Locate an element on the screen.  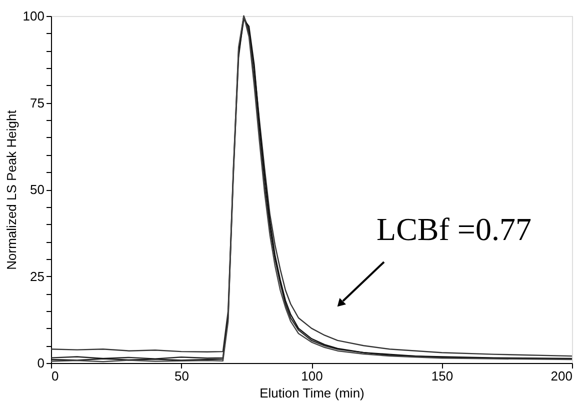
y-tick-label: 0 is located at coordinates (40, 363).